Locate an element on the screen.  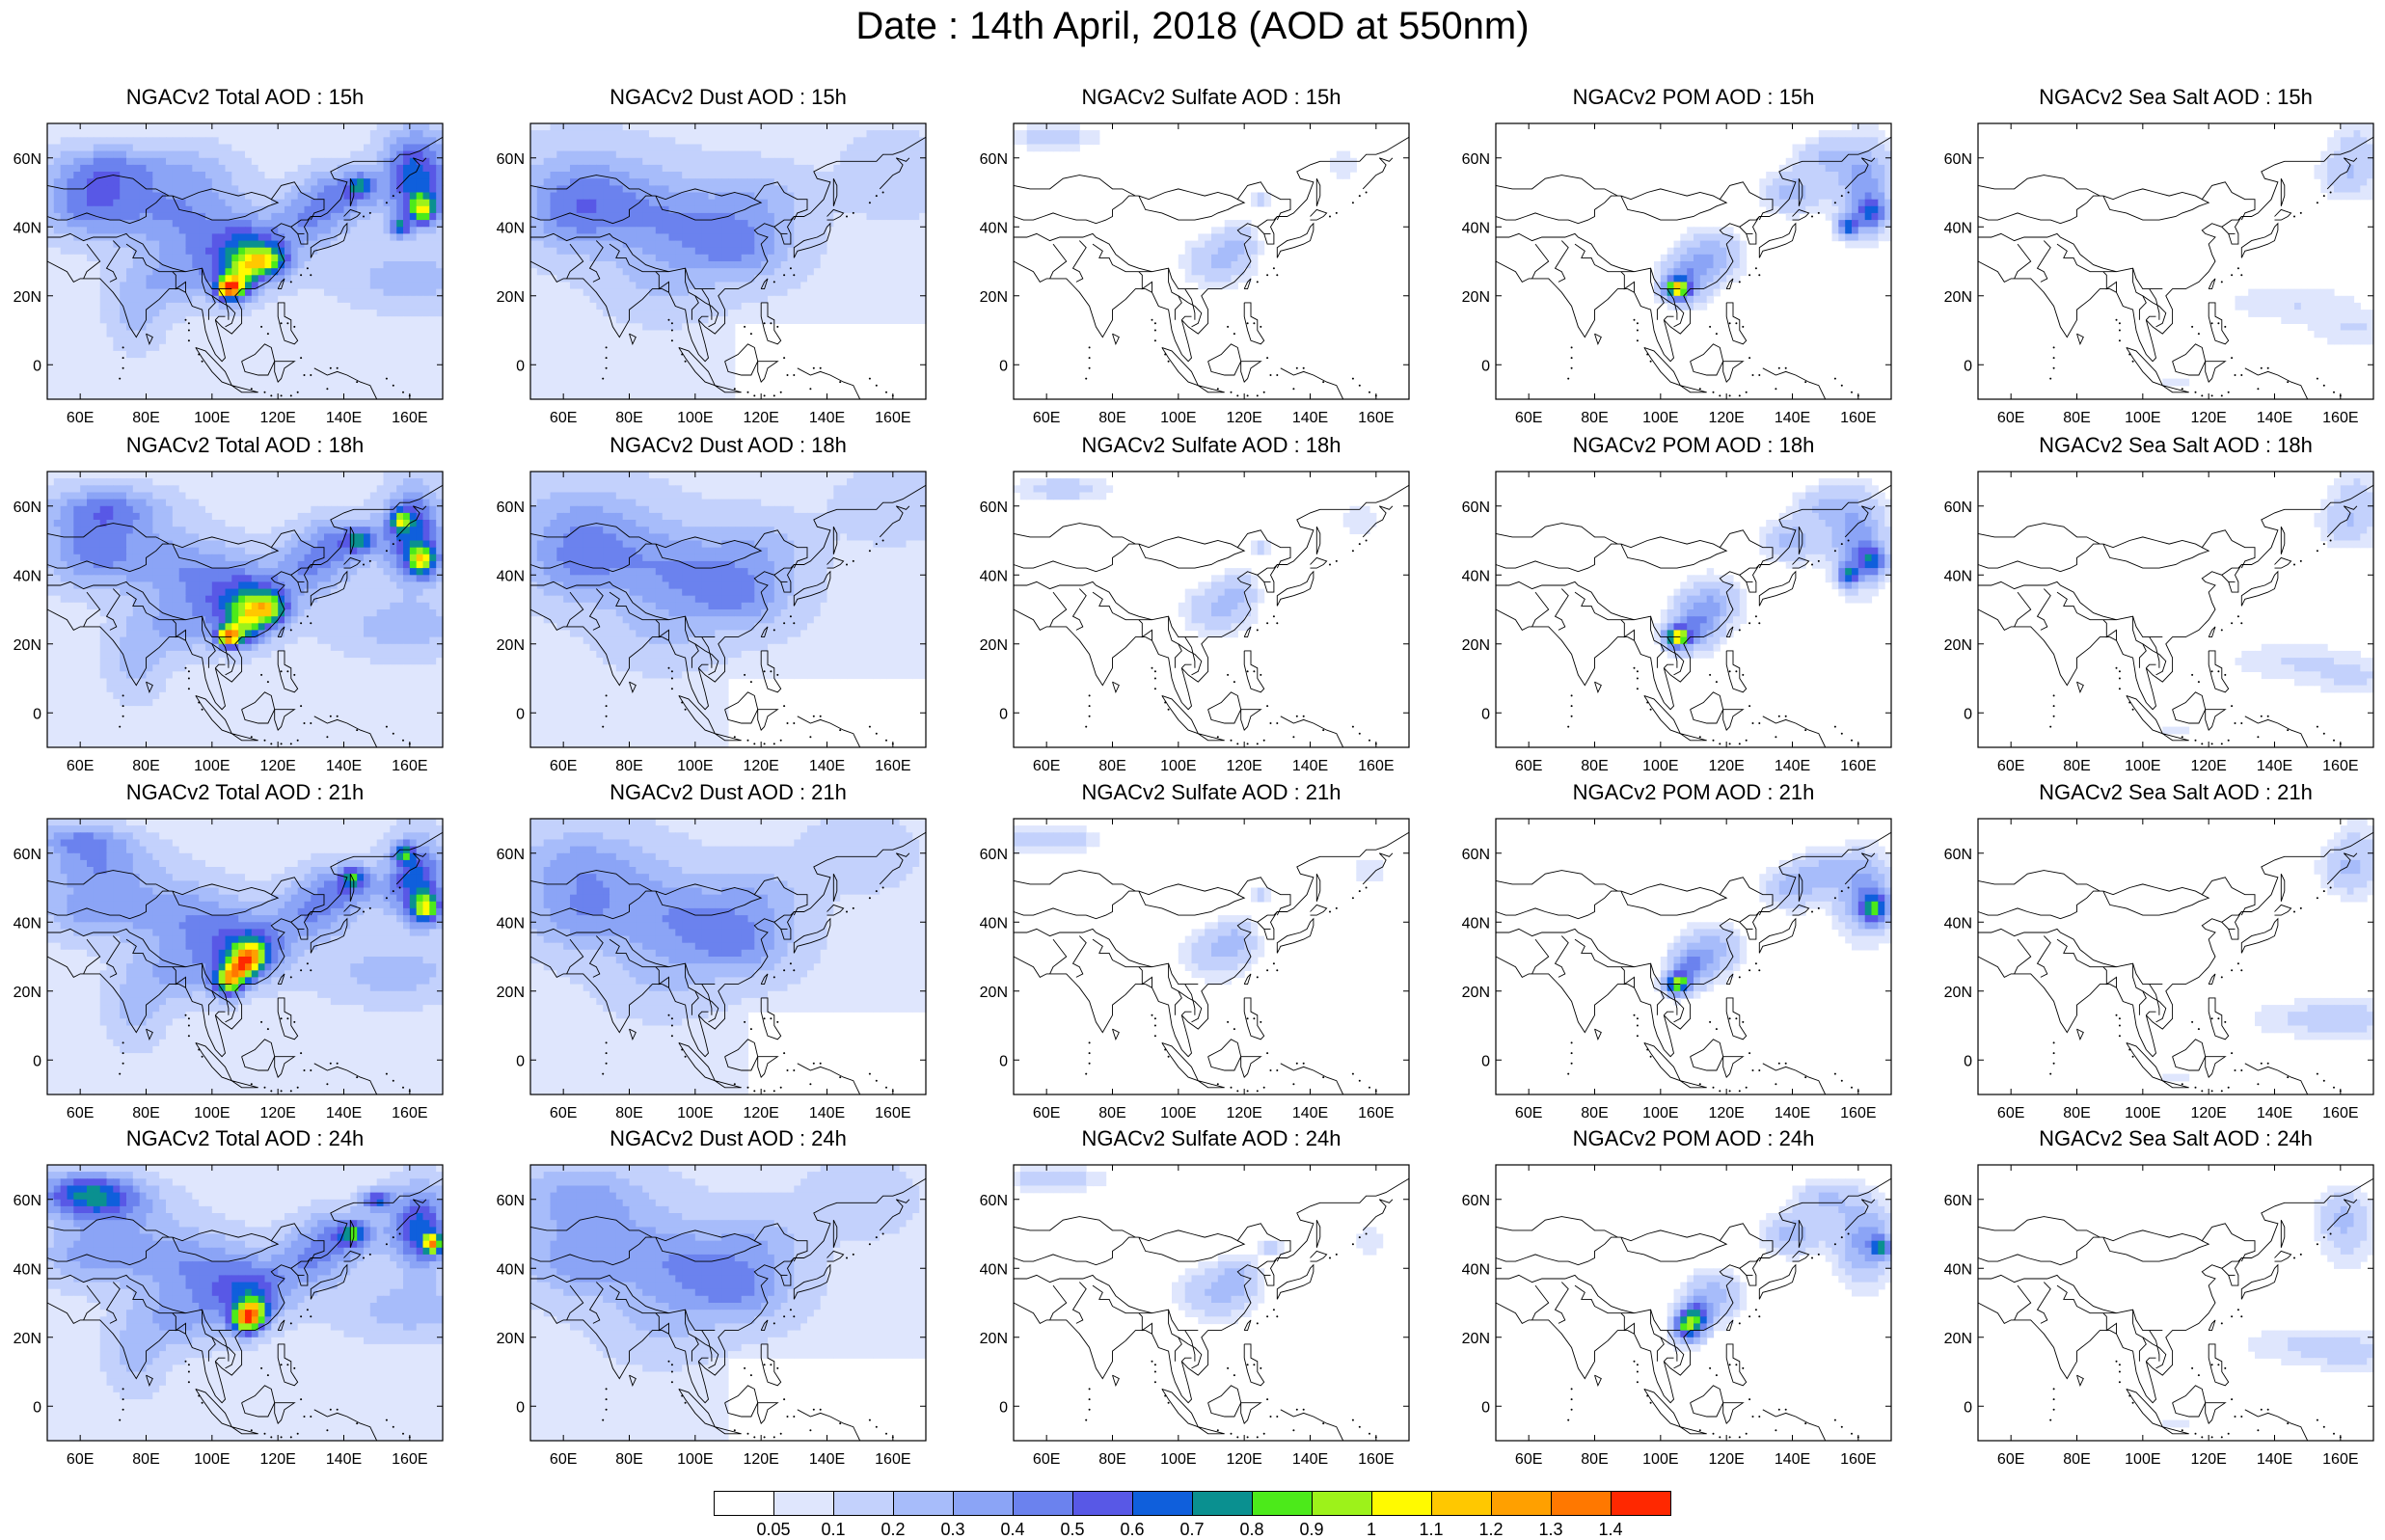
colorbar-label: 0.8 is located at coordinates (1251, 1530).